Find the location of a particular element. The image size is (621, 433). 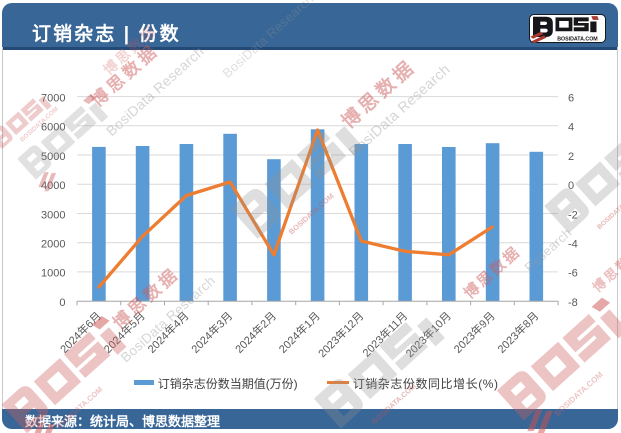

svg-text: 4 is located at coordinates (571, 128).